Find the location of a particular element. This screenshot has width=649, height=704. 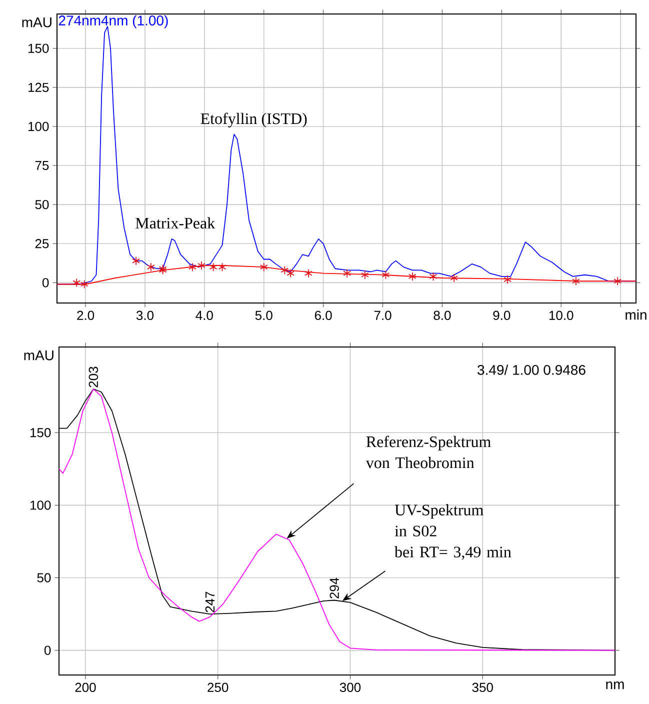

x-tick-label: 6.0 is located at coordinates (323, 315).